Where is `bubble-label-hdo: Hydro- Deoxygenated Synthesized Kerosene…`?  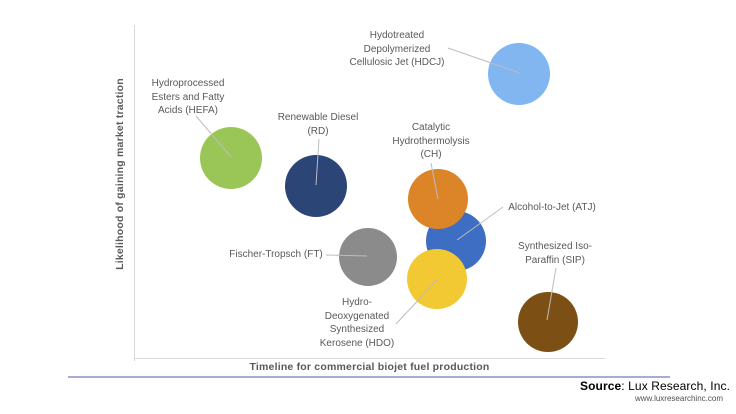 bubble-label-hdo: Hydro- Deoxygenated Synthesized Kerosene… is located at coordinates (357, 323).